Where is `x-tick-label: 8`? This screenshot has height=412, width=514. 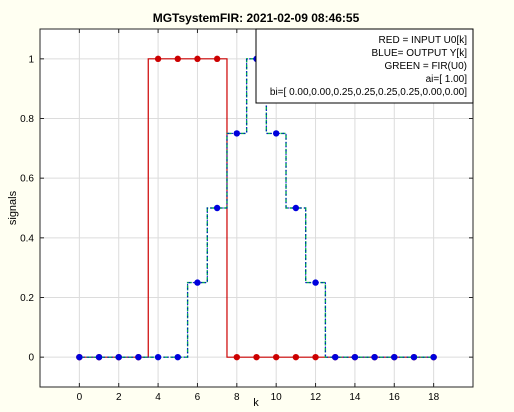 x-tick-label: 8 is located at coordinates (237, 397).